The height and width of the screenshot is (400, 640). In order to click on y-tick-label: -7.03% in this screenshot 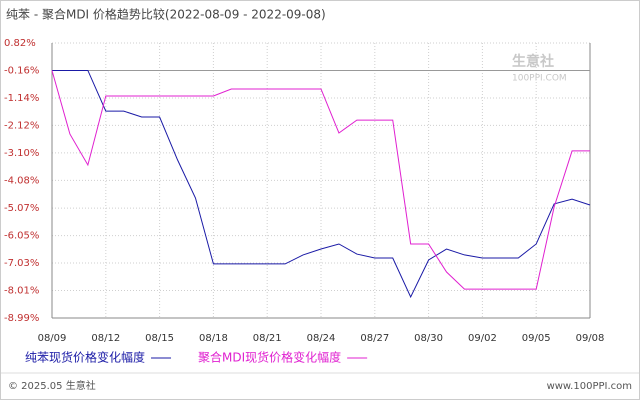, I will do `click(21, 263)`.